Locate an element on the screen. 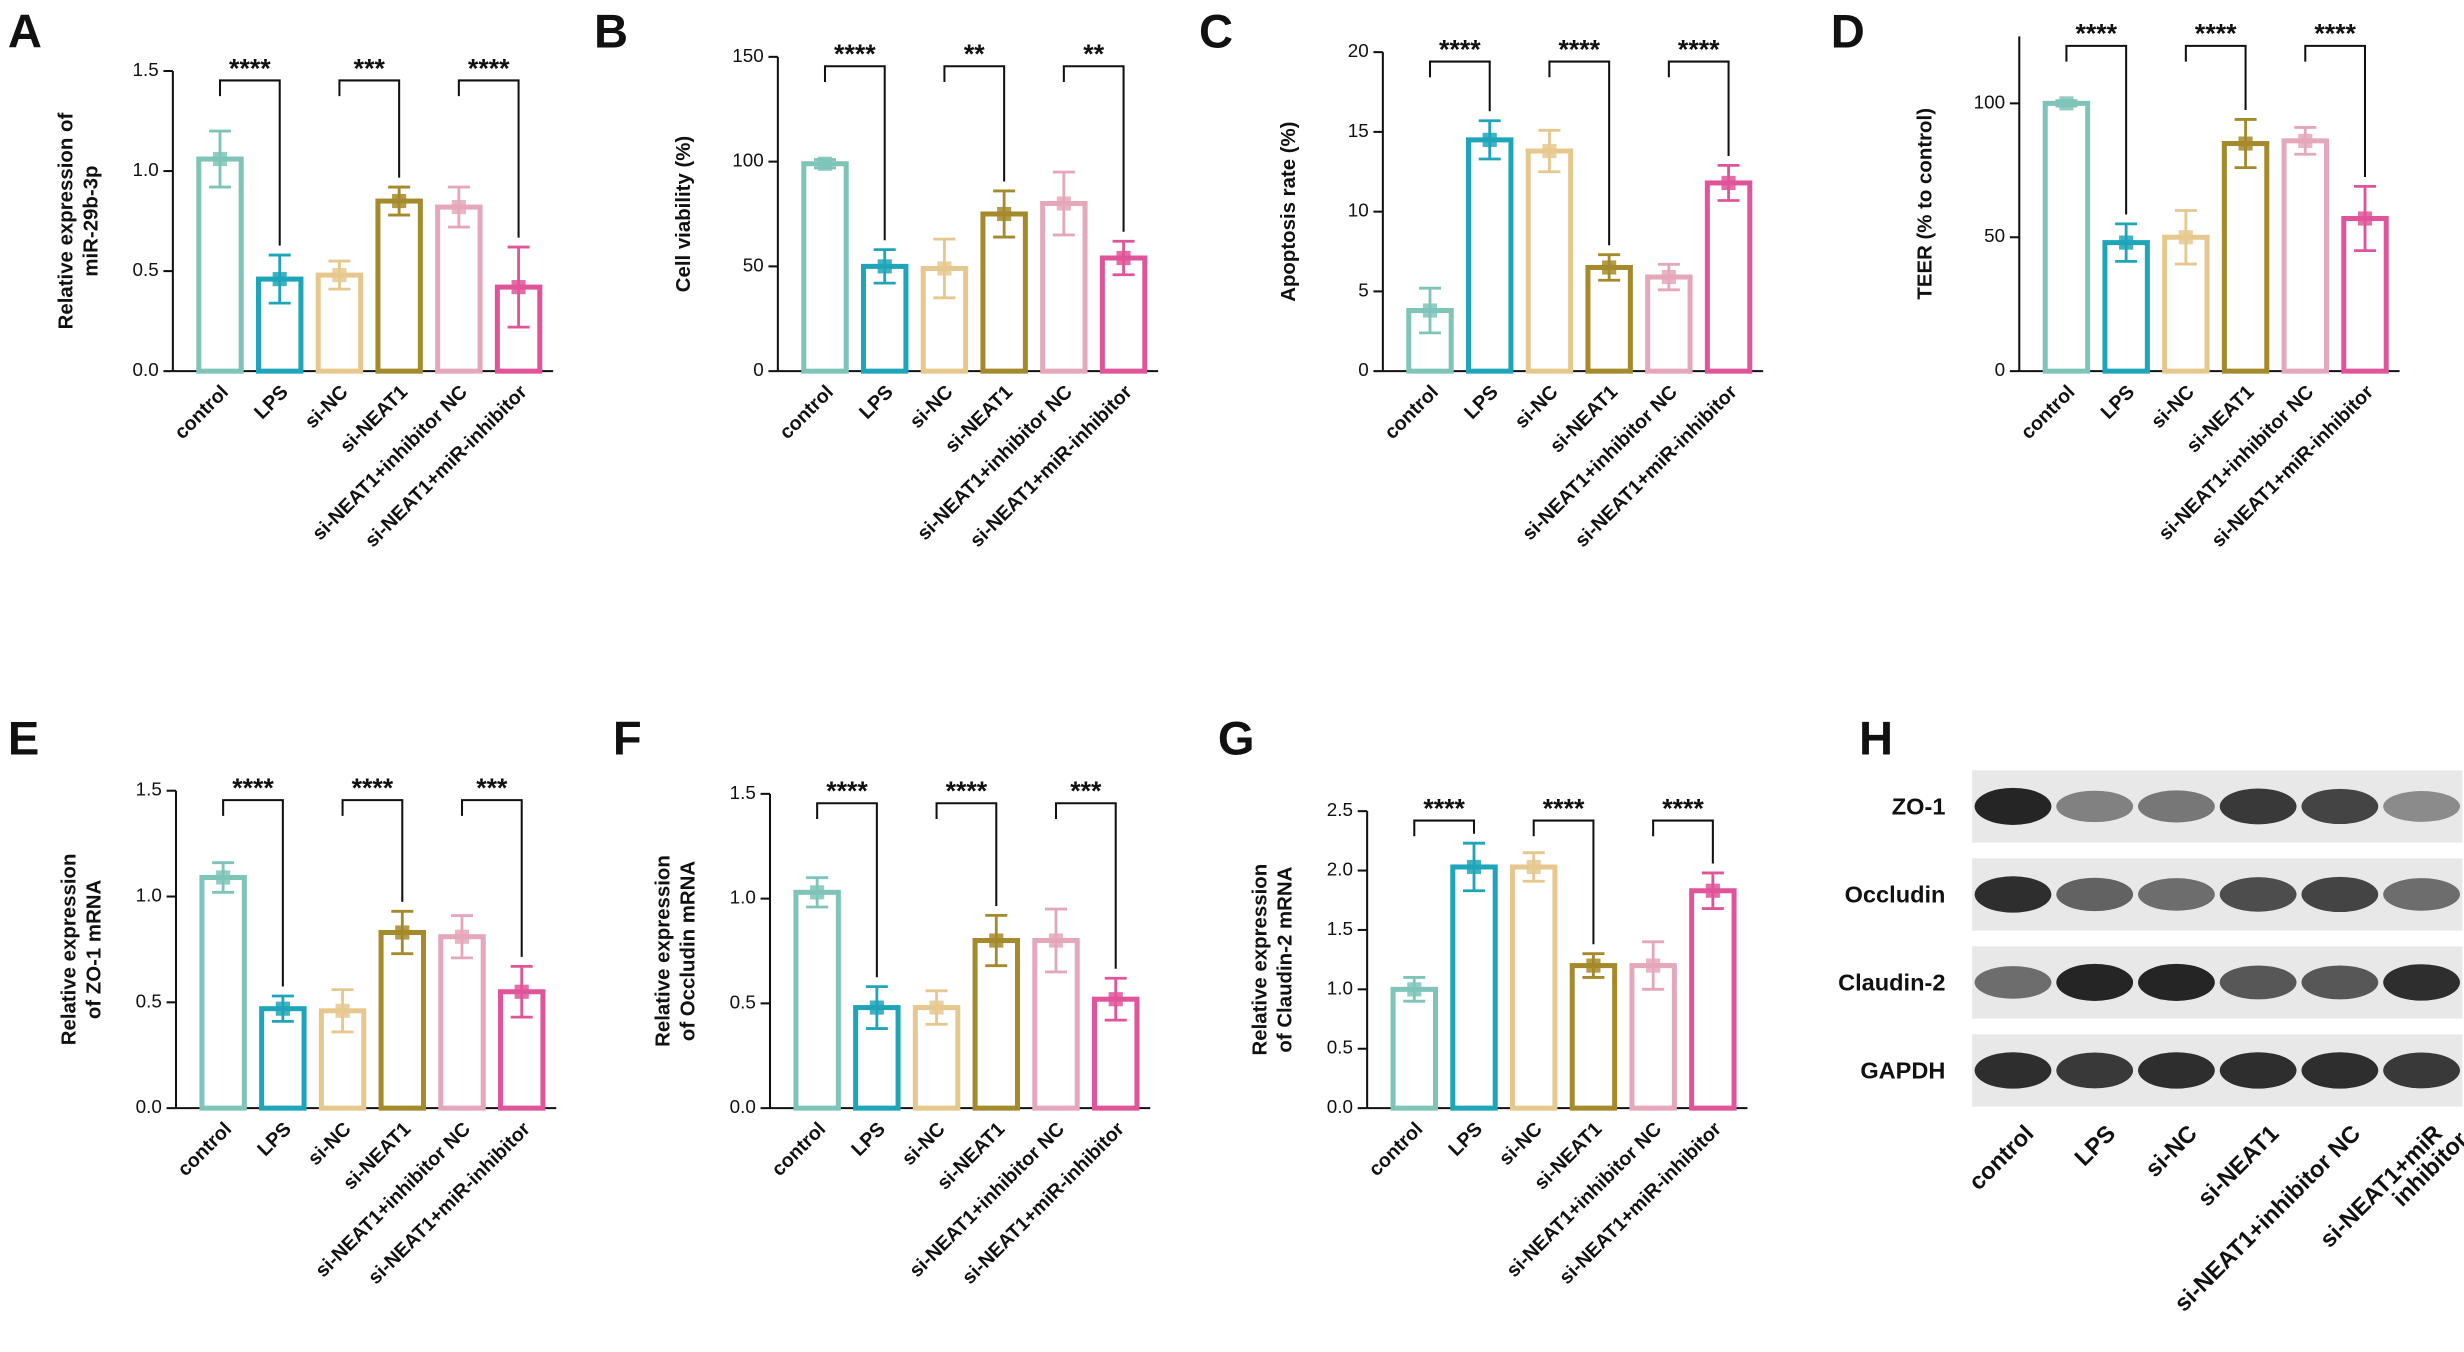 Image resolution: width=2464 pixels, height=1352 pixels. blot-row-label: ZO-1 is located at coordinates (1919, 806).